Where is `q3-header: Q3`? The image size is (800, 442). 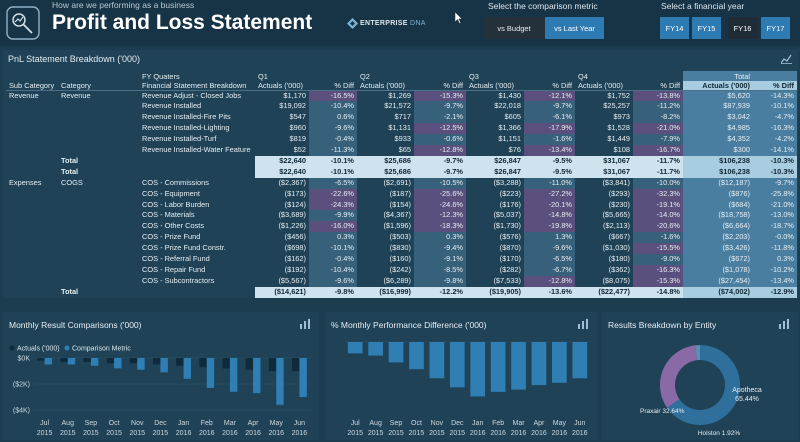
q3-header: Q3 is located at coordinates (474, 76).